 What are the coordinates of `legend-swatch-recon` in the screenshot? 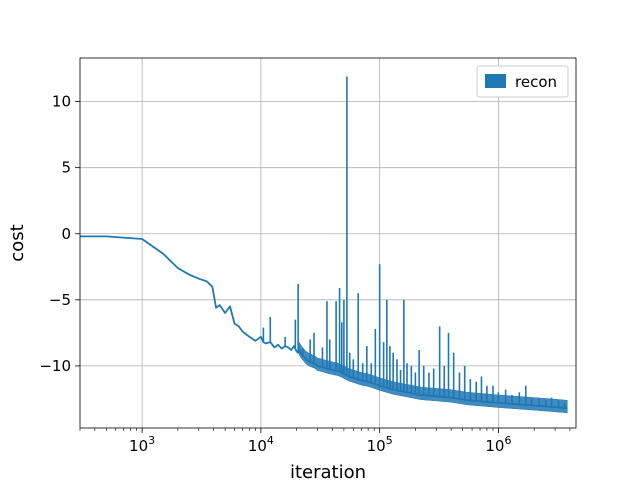 It's located at (495, 81).